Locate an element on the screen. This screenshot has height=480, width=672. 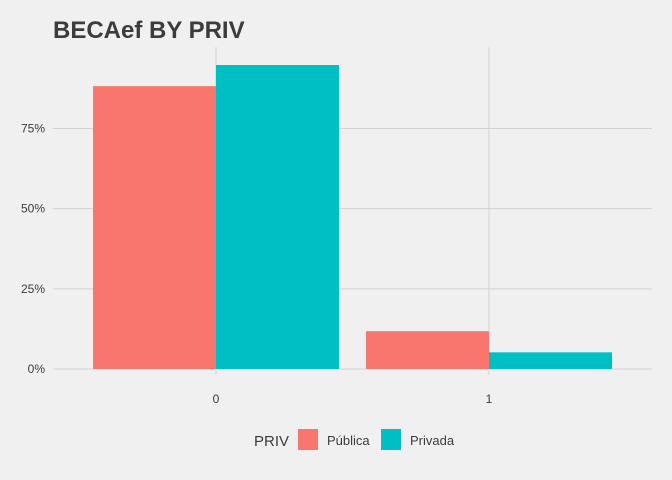
y-tick-label: 0% is located at coordinates (37, 369).